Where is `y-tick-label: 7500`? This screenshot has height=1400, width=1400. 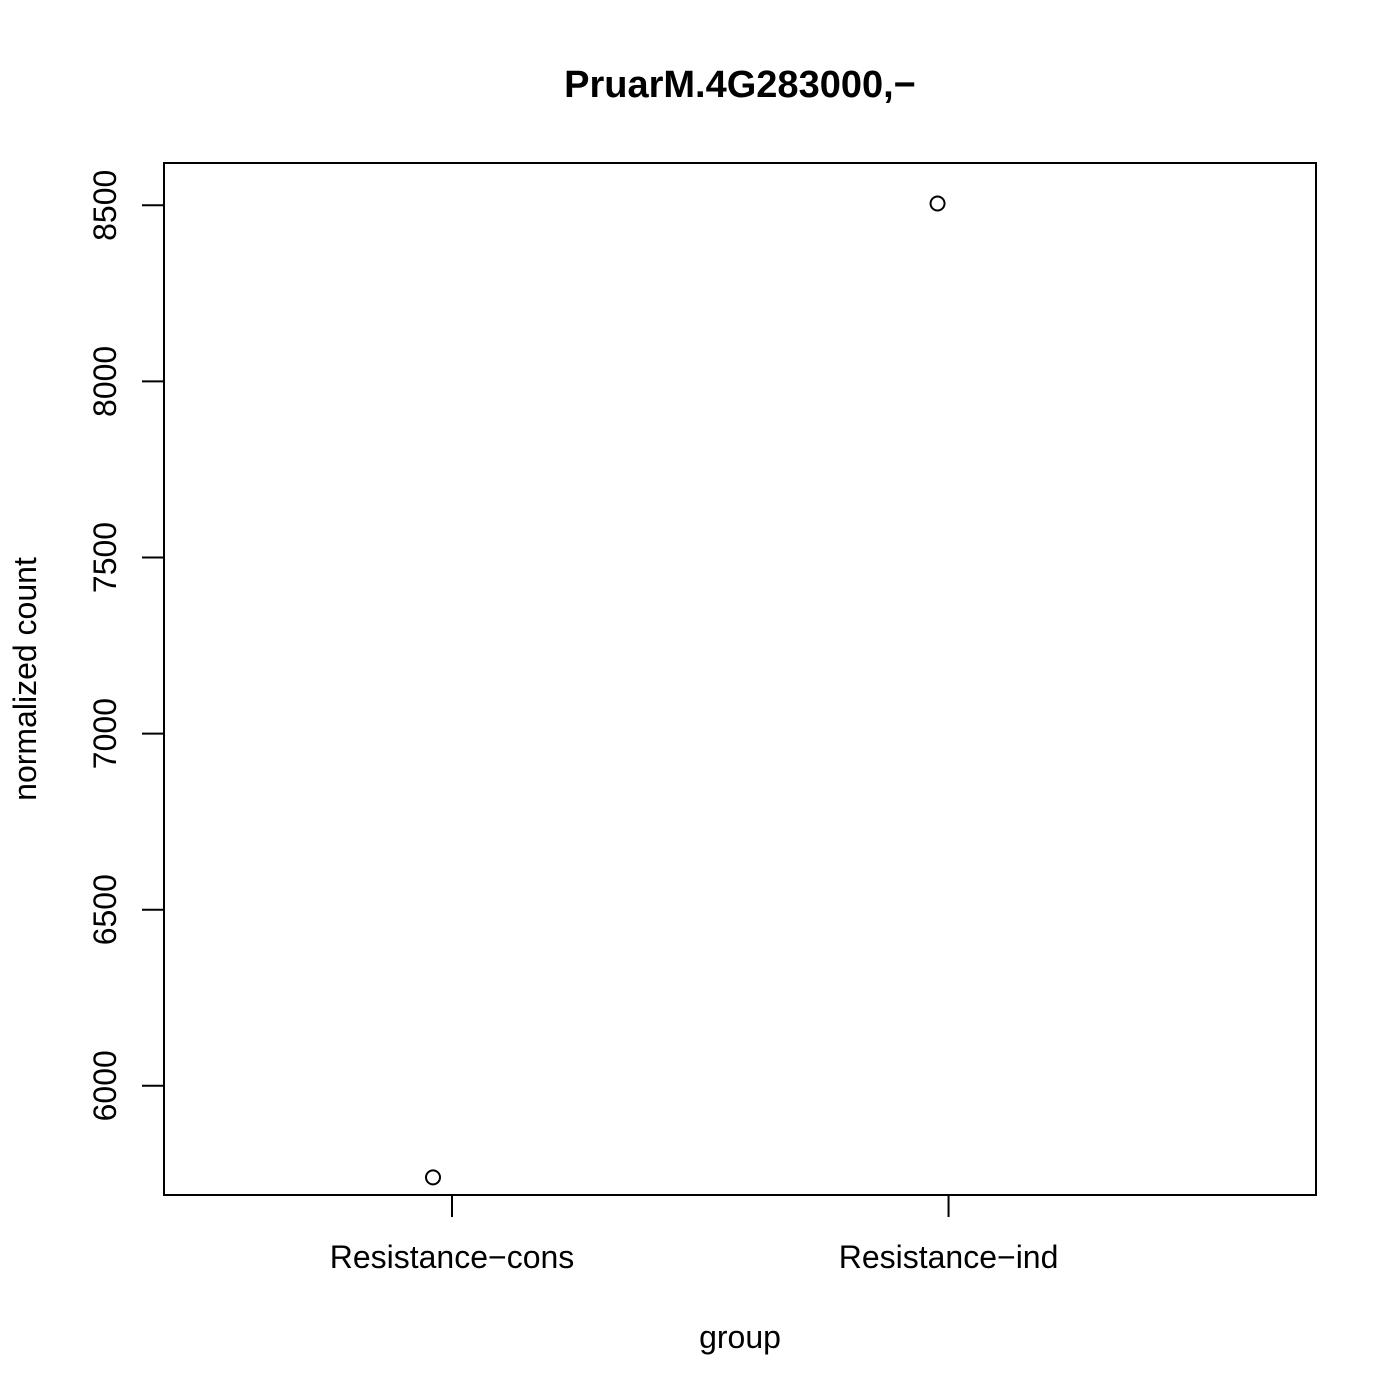 y-tick-label: 7500 is located at coordinates (105, 557).